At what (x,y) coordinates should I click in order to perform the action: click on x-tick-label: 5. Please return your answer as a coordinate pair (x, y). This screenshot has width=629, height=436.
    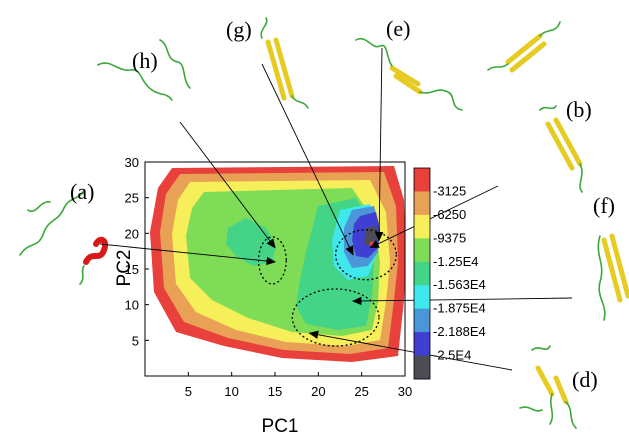
    Looking at the image, I should click on (188, 391).